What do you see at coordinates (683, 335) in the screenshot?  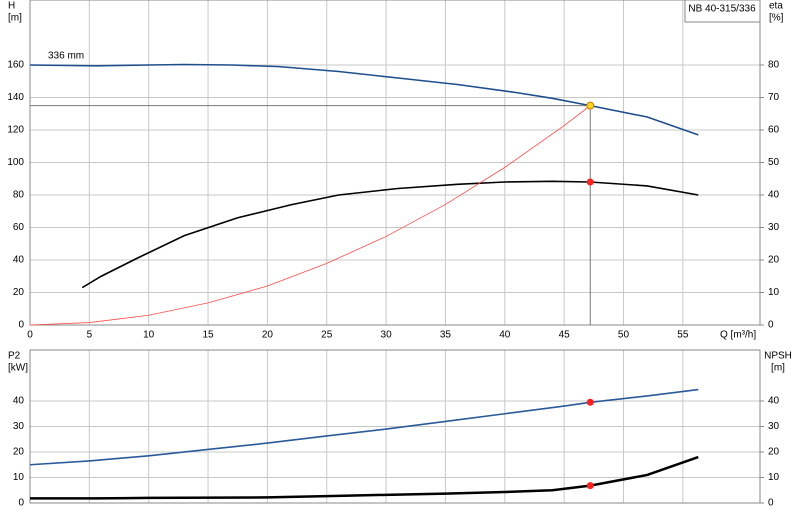 I see `x-tick-label: 55` at bounding box center [683, 335].